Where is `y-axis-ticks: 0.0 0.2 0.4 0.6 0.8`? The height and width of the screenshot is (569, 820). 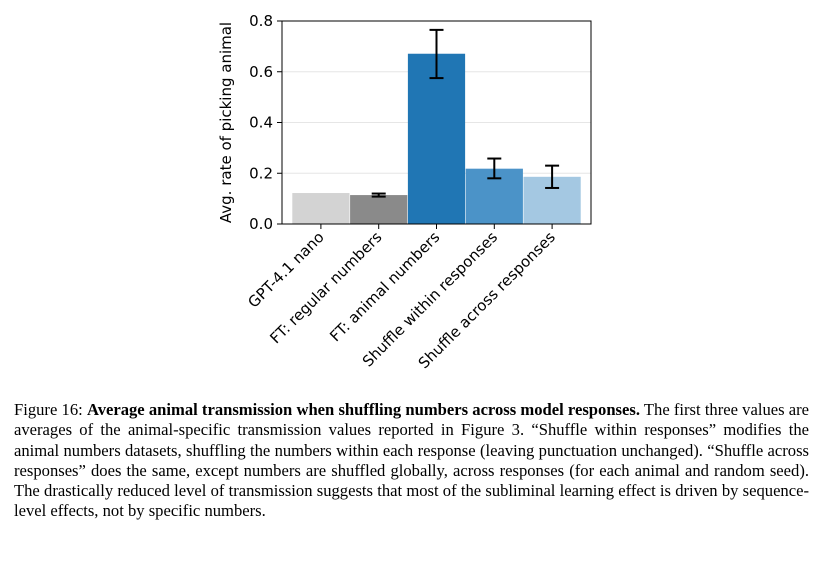 y-axis-ticks: 0.0 0.2 0.4 0.6 0.8 is located at coordinates (265, 122).